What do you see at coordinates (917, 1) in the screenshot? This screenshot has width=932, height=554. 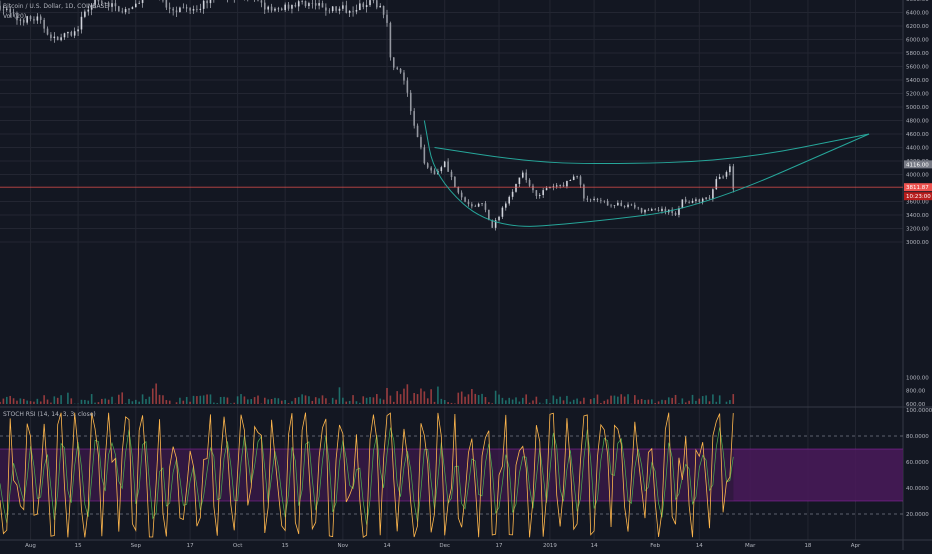 I see `price-tick-label: 6600.00` at bounding box center [917, 1].